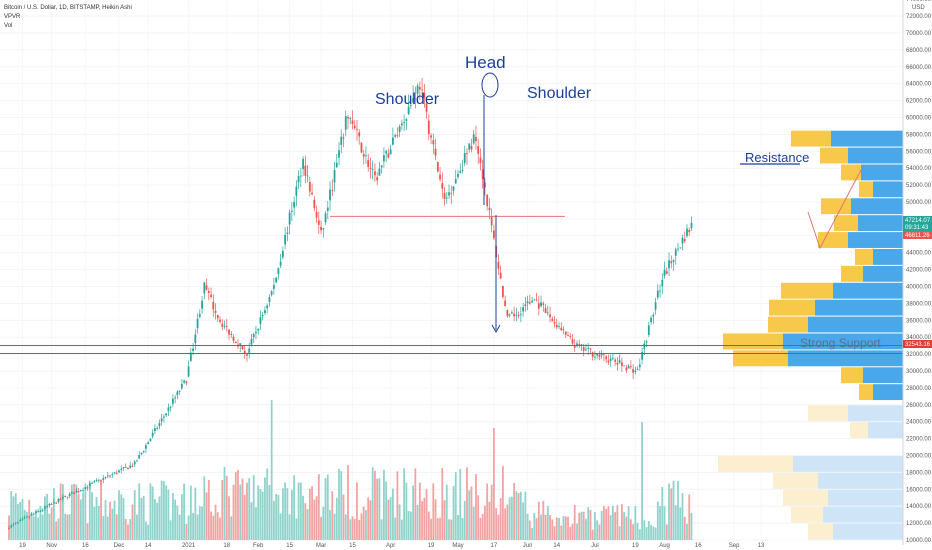 The width and height of the screenshot is (932, 550). Describe the element at coordinates (919, 457) in the screenshot. I see `y-tick-label: 20000.00` at that location.